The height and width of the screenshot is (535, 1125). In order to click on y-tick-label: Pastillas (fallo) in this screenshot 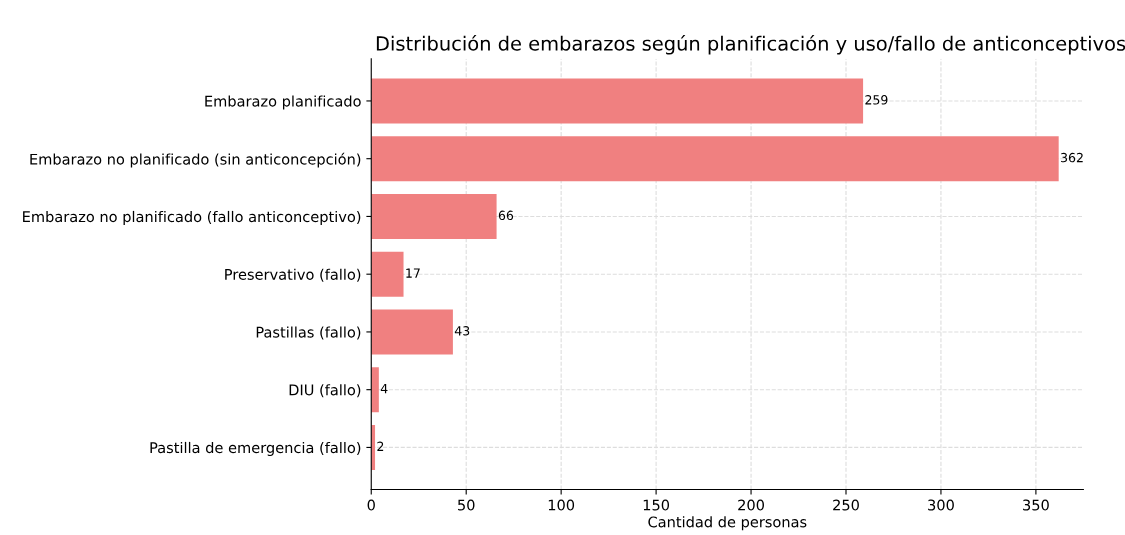, I will do `click(308, 333)`.